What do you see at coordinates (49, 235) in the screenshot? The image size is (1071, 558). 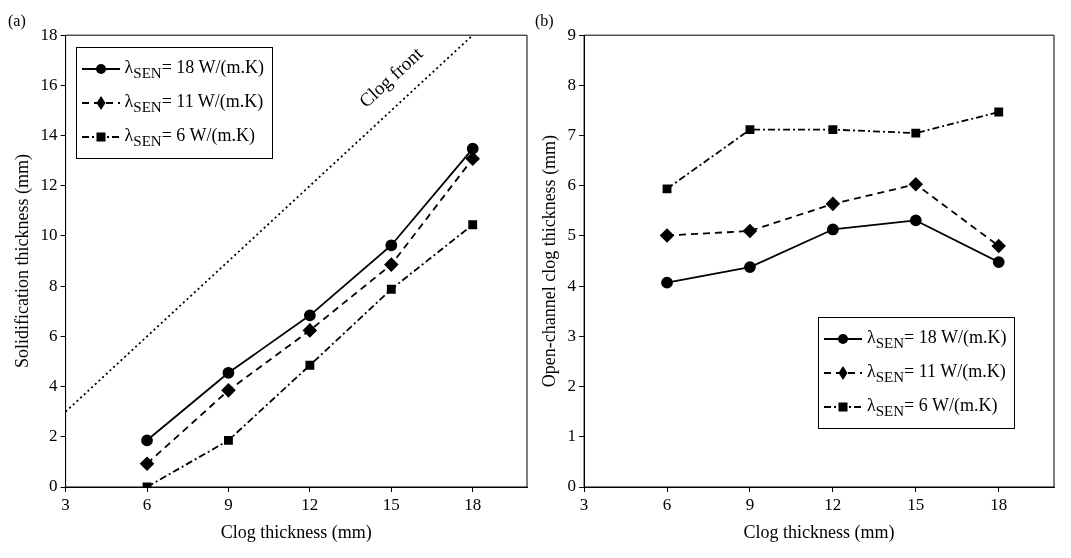 I see `y-tick-label: 10` at bounding box center [49, 235].